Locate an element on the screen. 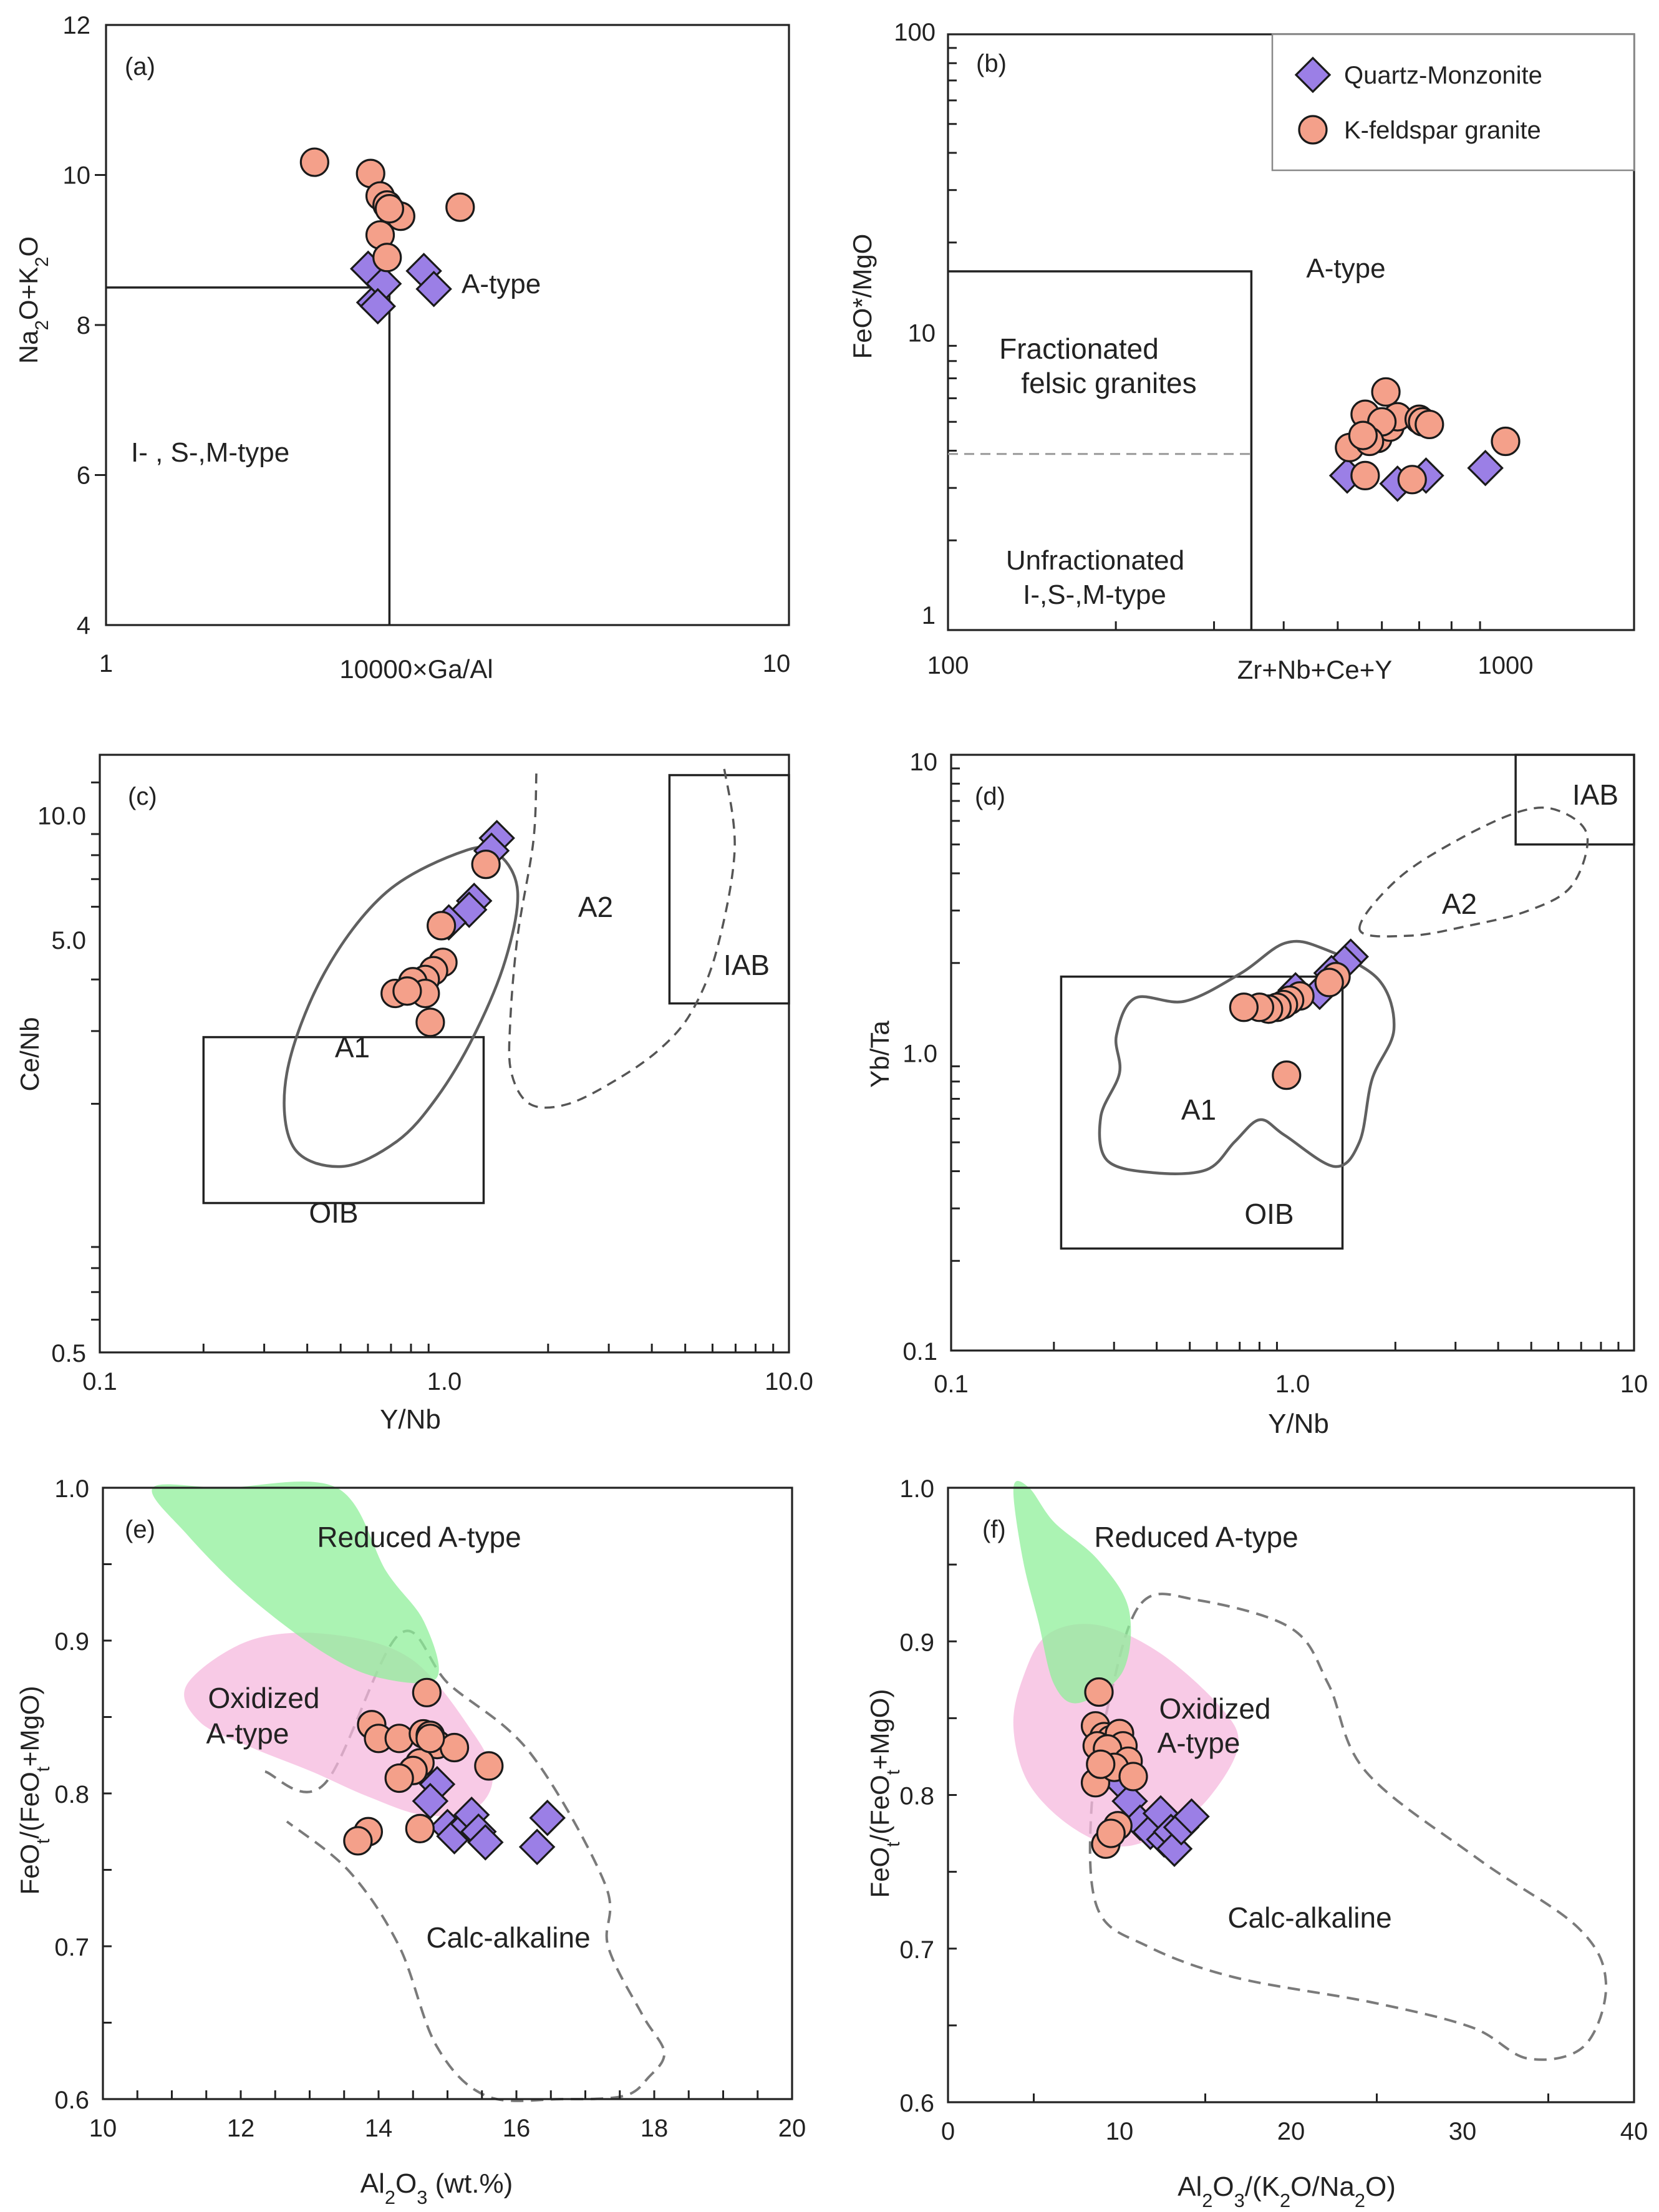 This screenshot has height=2212, width=1659. a1-field-outline is located at coordinates (402, 1007).